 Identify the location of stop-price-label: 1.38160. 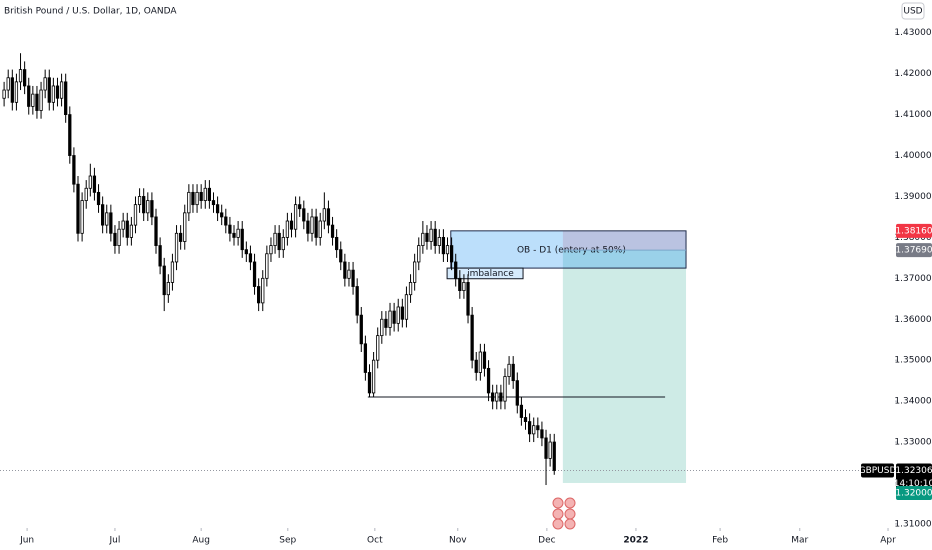
(913, 231).